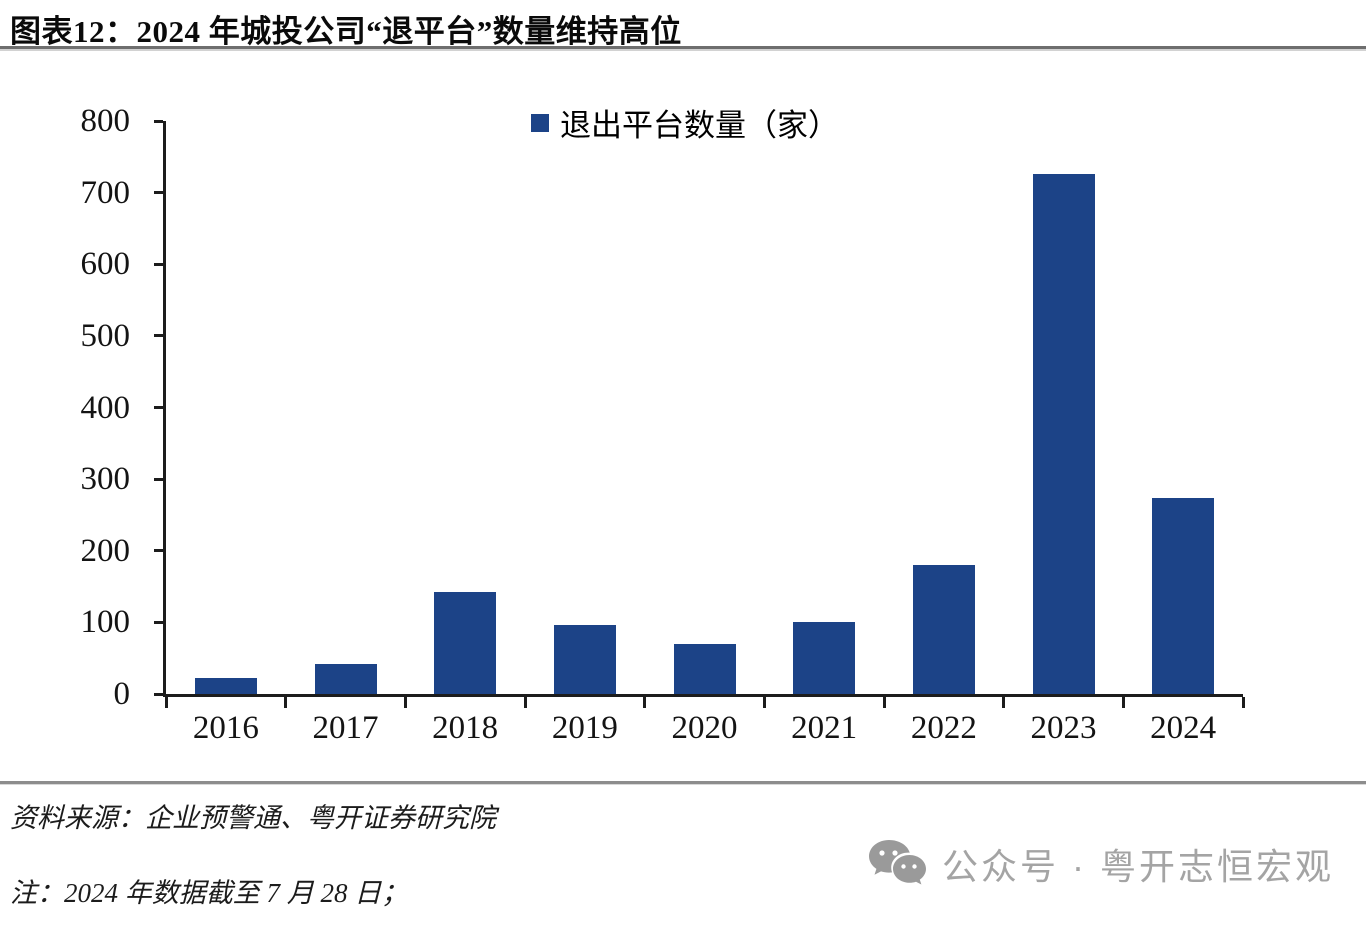  What do you see at coordinates (345, 728) in the screenshot?
I see `x-axis-label-2017: 2017` at bounding box center [345, 728].